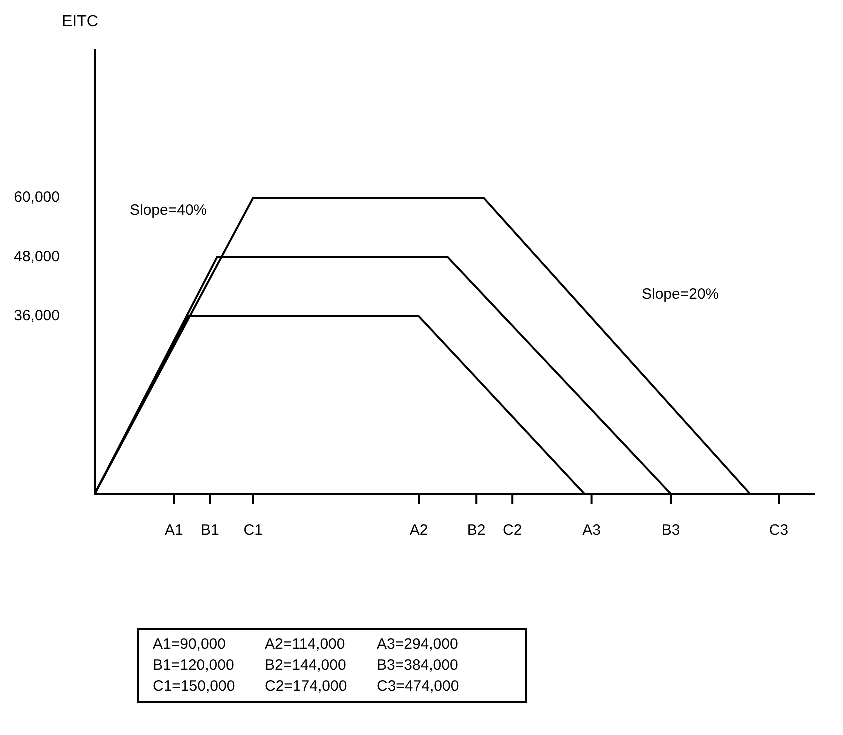 The width and height of the screenshot is (843, 735). I want to click on x-tick-label: A1, so click(174, 531).